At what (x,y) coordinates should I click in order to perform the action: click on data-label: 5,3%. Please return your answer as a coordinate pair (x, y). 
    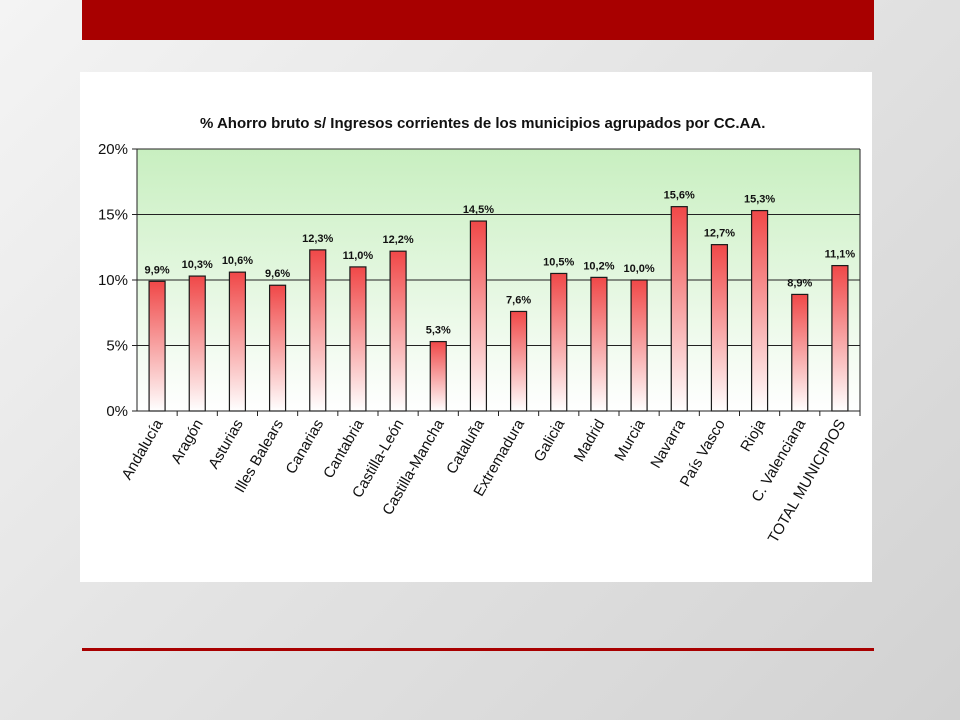
    Looking at the image, I should click on (438, 331).